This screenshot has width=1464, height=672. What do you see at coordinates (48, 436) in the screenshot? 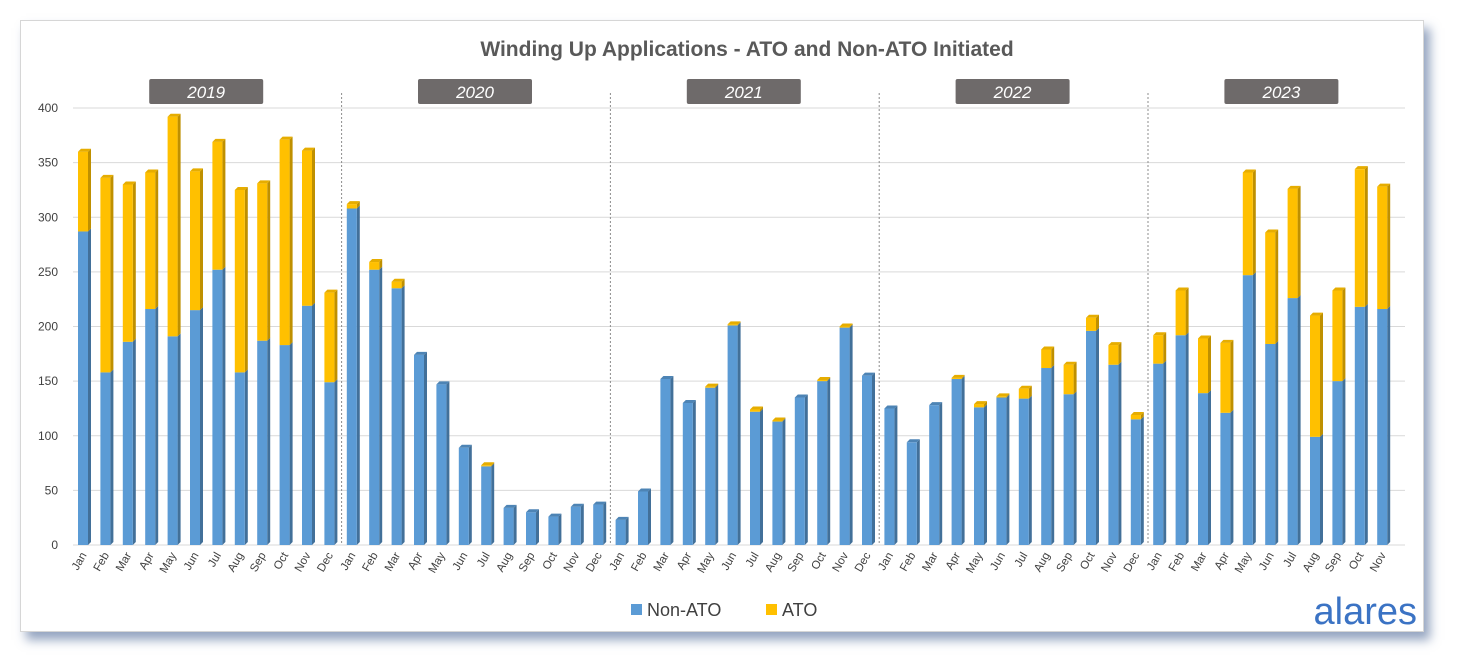
I see `y-tick-label: 100` at bounding box center [48, 436].